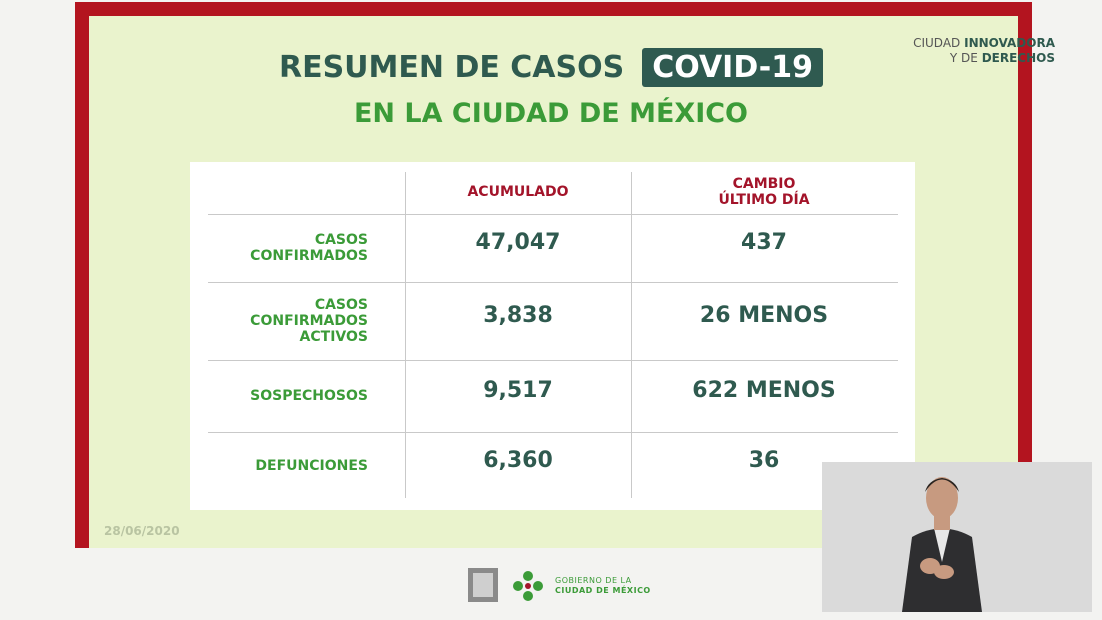 The width and height of the screenshot is (1102, 620). I want to click on interpreter, so click(957, 537).